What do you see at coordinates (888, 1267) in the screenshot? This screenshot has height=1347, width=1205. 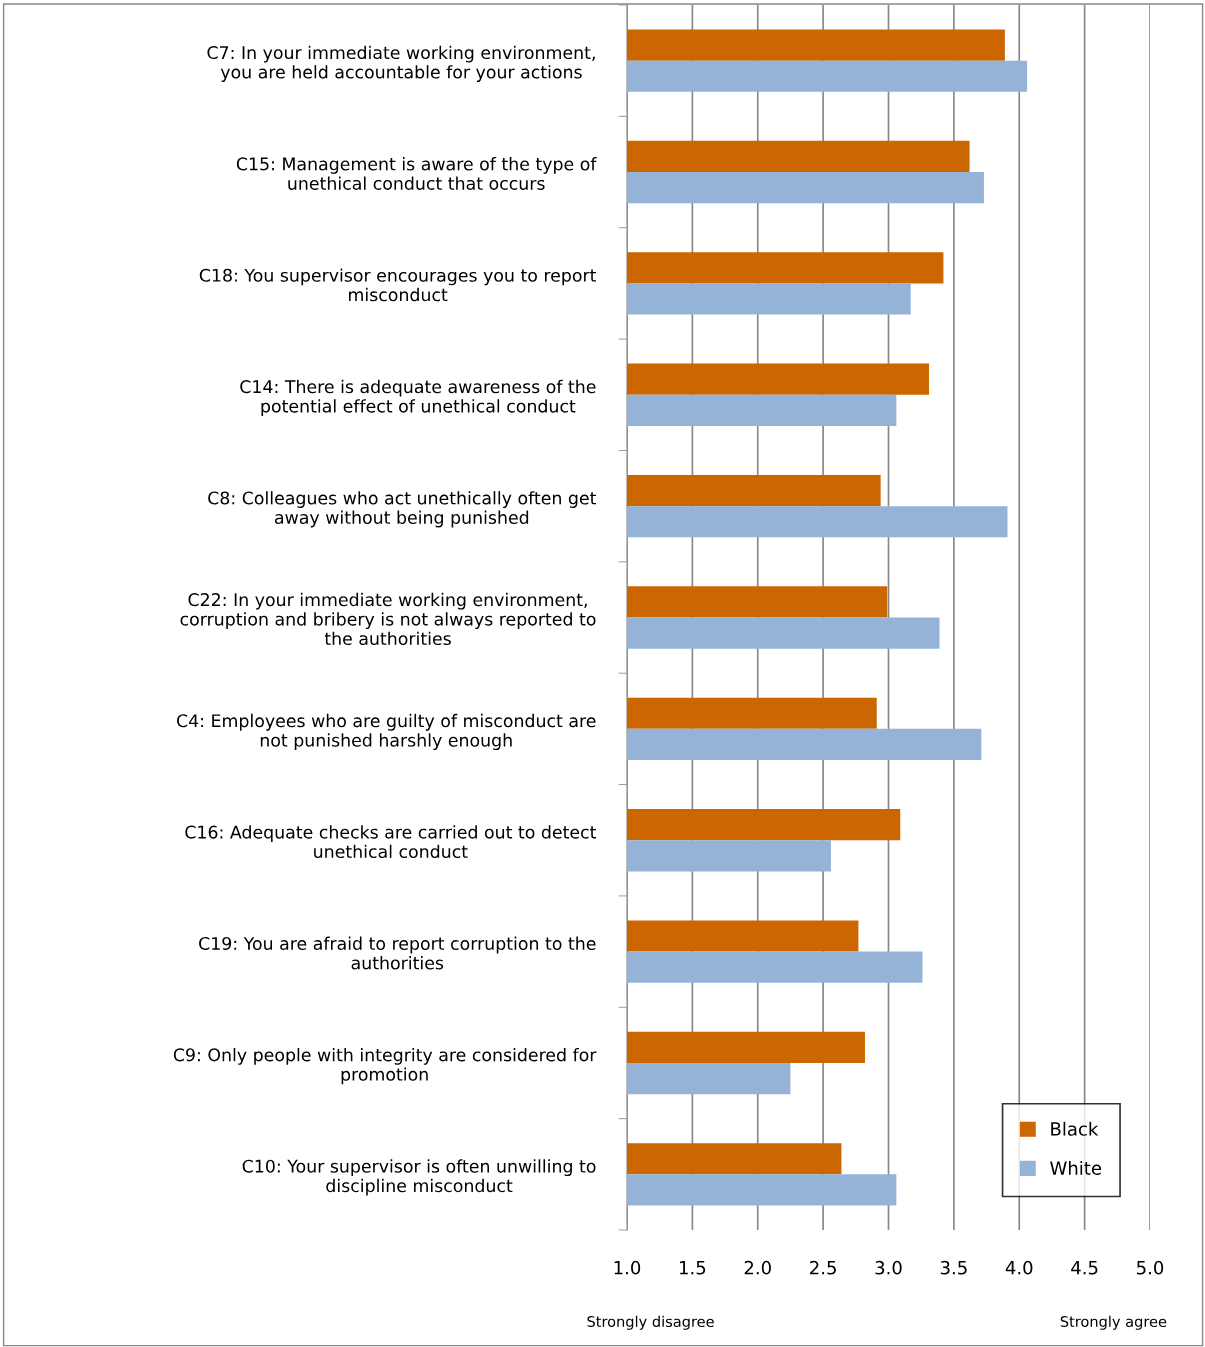 I see `x-tick-label: 3.0` at bounding box center [888, 1267].